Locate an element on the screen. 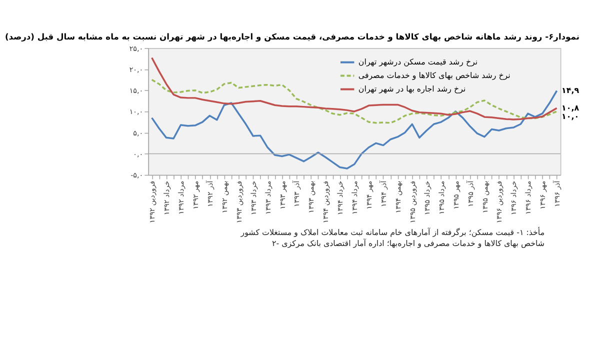  x-tick-label: فروردین ۱۳۹۴ is located at coordinates (325, 202).